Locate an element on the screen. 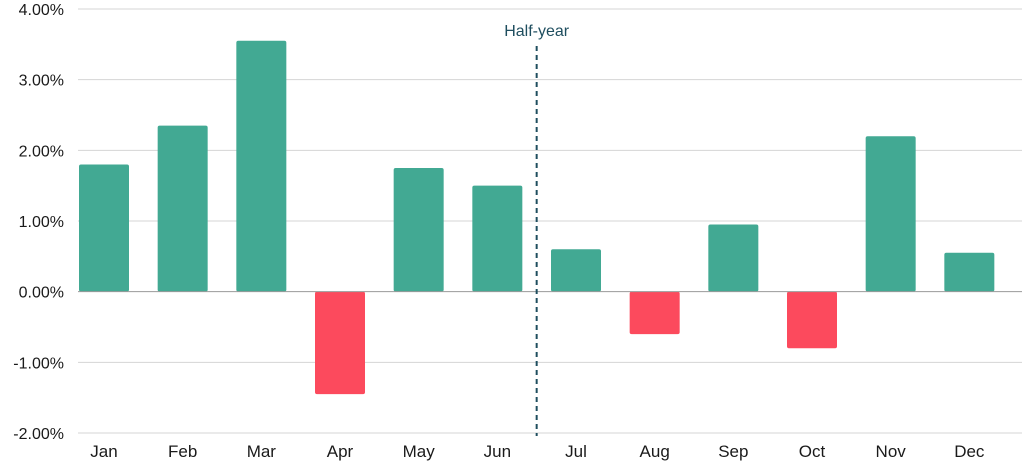  annotations: Half-year is located at coordinates (537, 229).